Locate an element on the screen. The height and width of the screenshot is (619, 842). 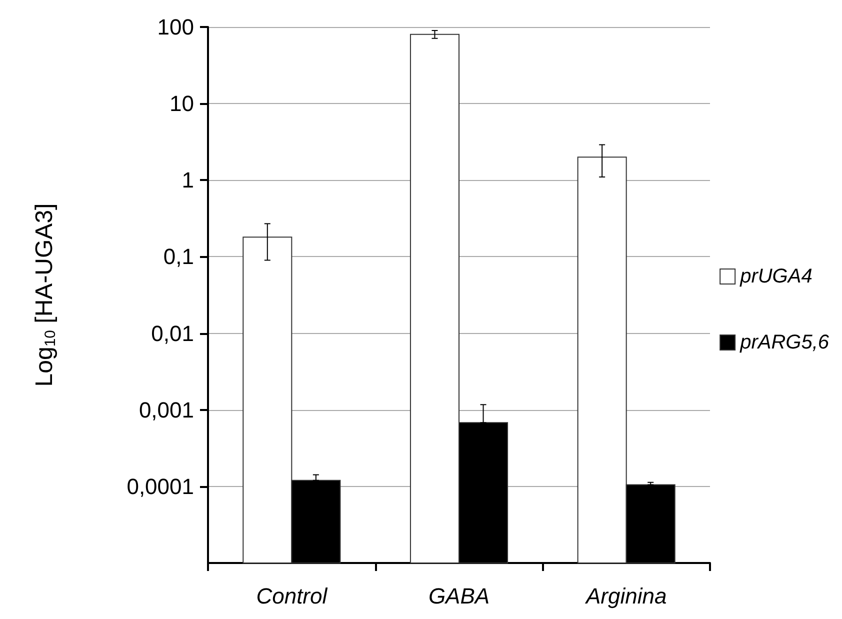
x-tick-label: GABA is located at coordinates (459, 596).